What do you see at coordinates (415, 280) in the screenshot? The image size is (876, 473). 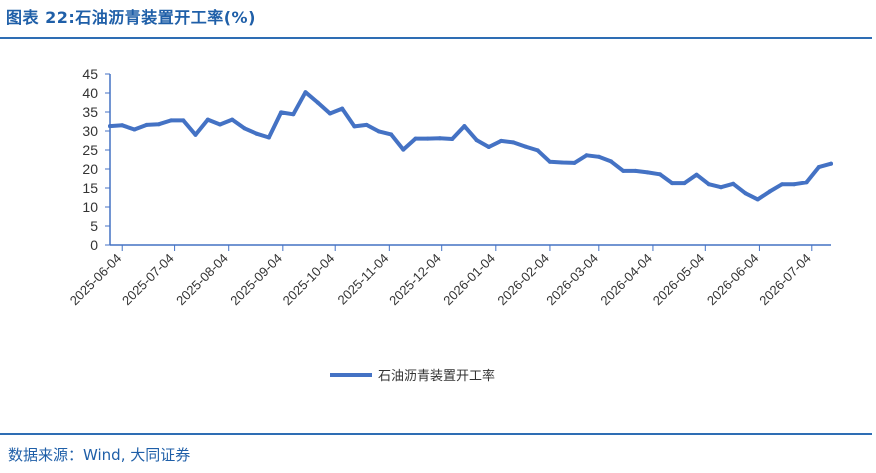 I see `x-tick-label: 2025-12-04` at bounding box center [415, 280].